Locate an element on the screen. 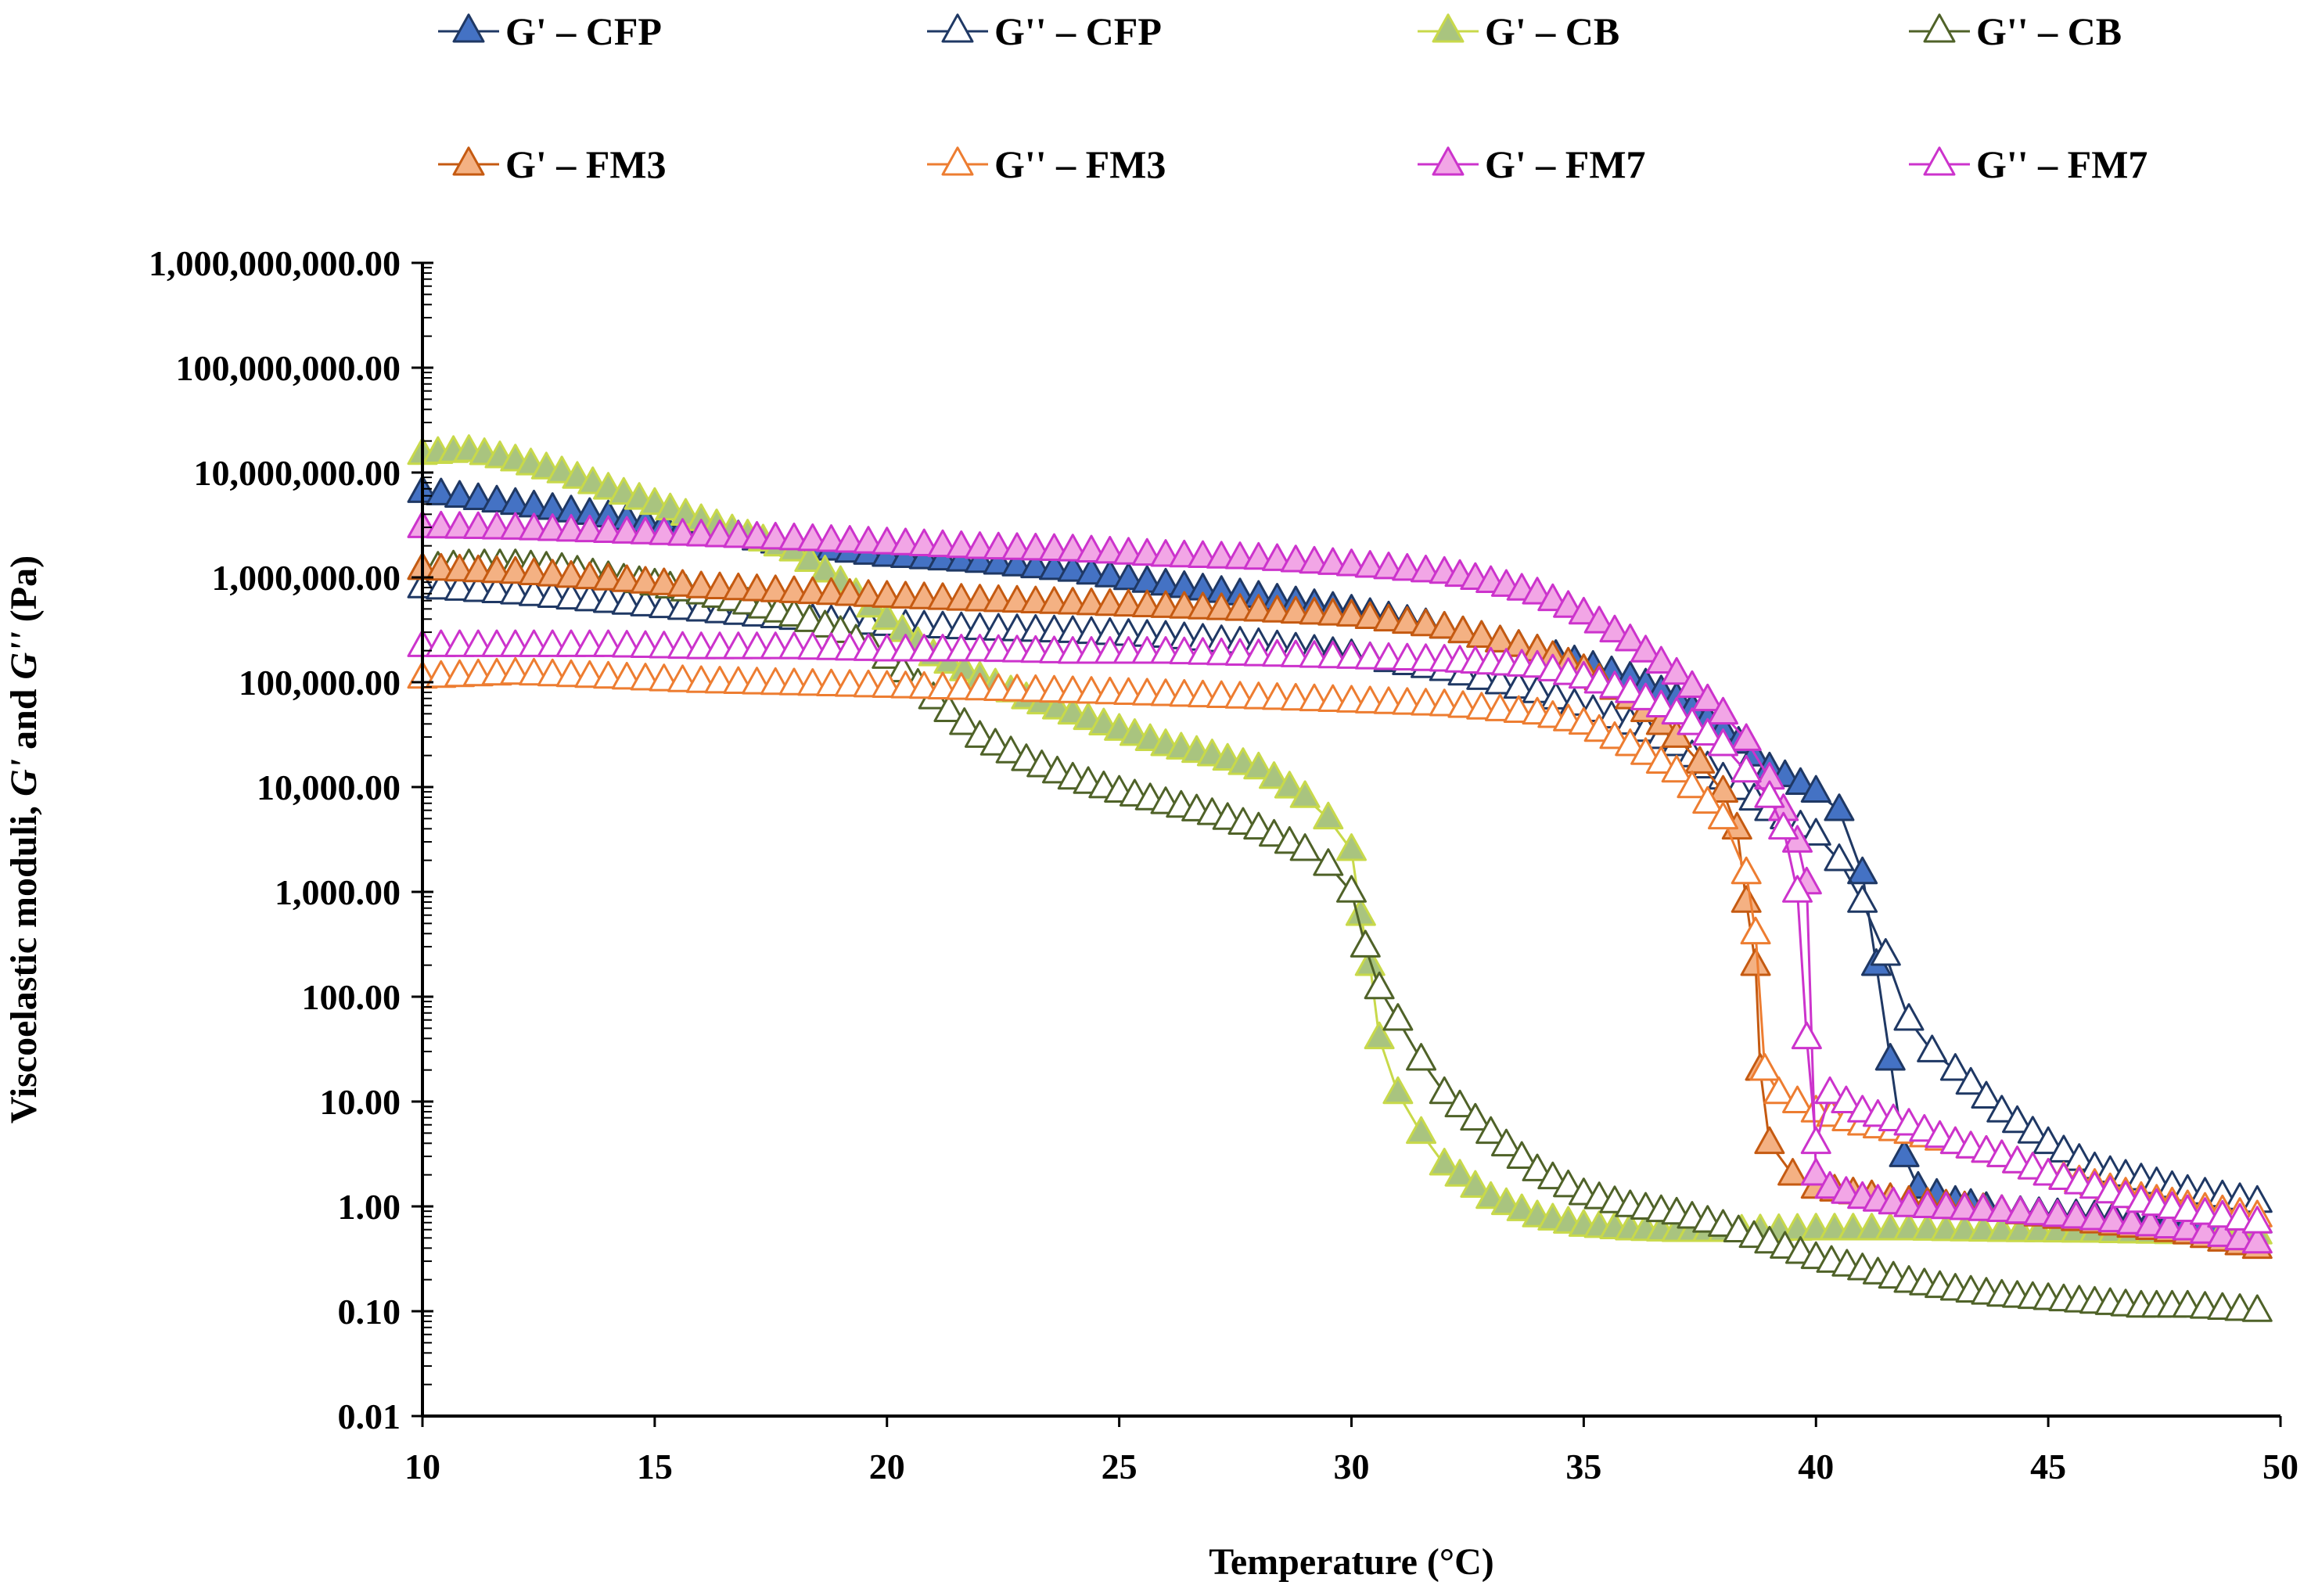  x-tick-label: 20 is located at coordinates (887, 1467).